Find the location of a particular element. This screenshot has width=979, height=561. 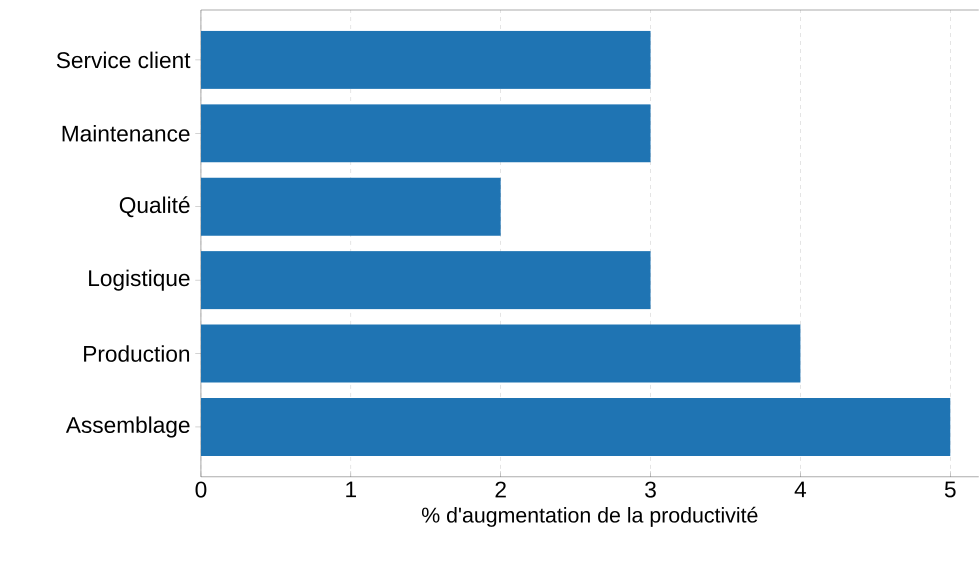

x-tick-label: 4 is located at coordinates (800, 490).